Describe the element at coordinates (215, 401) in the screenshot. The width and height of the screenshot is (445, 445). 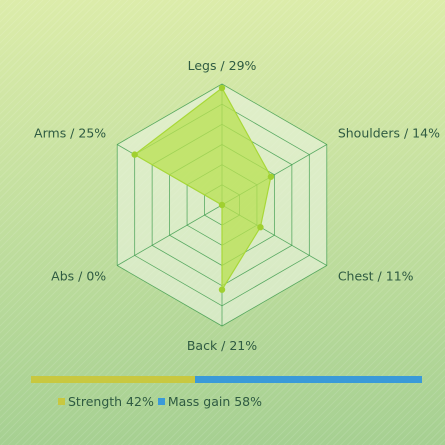
I see `legend-label-mass-gain: Mass gain 58%` at that location.